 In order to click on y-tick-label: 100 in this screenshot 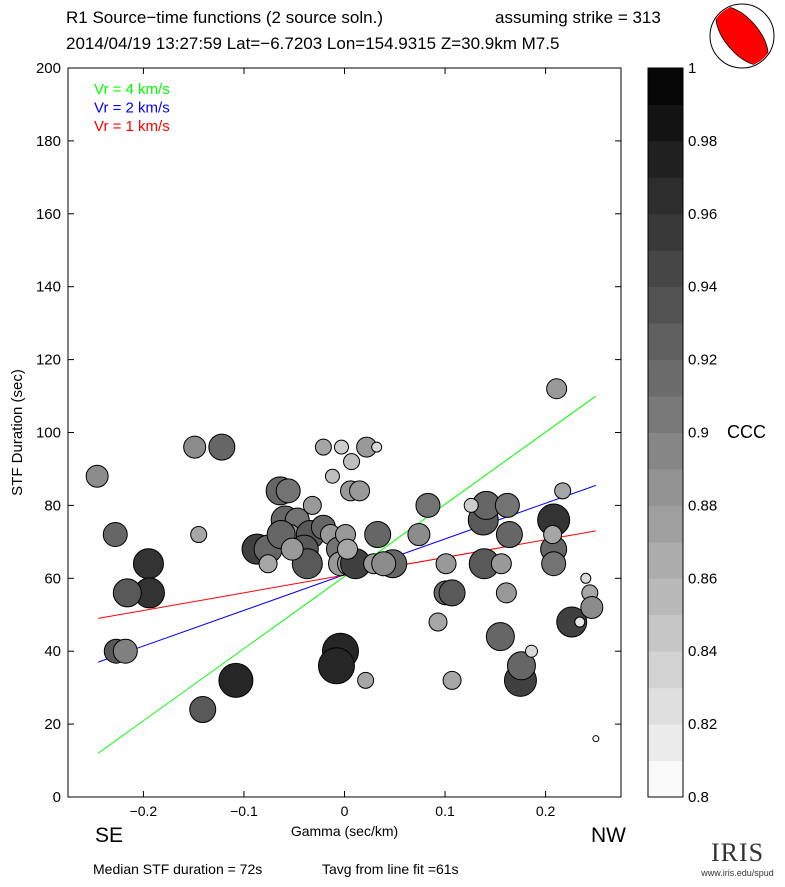, I will do `click(48, 433)`.